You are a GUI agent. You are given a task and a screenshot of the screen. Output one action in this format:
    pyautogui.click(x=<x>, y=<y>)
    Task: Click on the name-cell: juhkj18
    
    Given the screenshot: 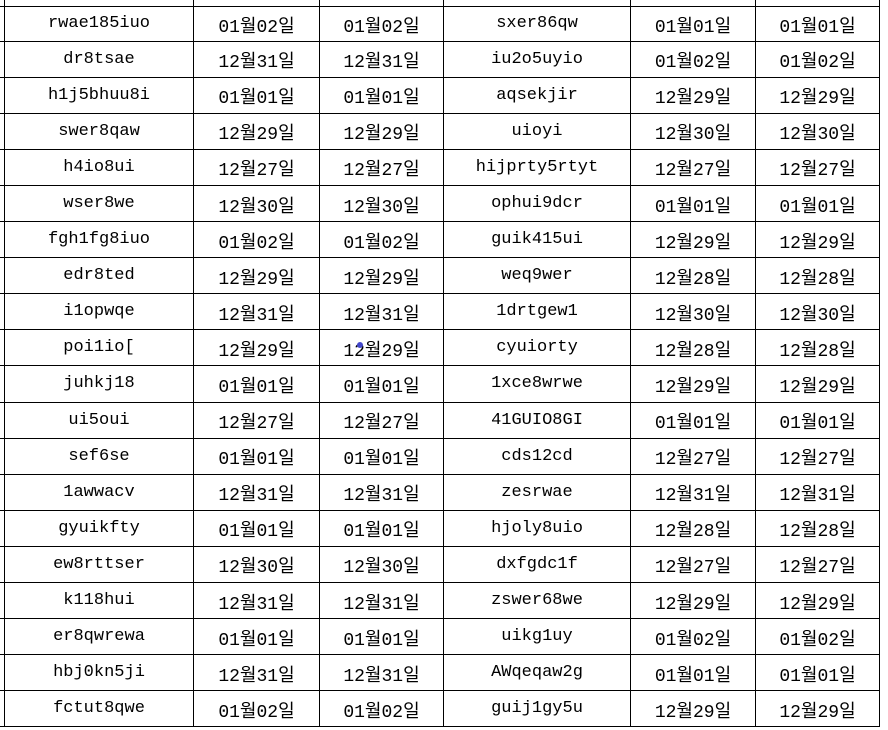 What is the action you would take?
    pyautogui.click(x=99, y=384)
    